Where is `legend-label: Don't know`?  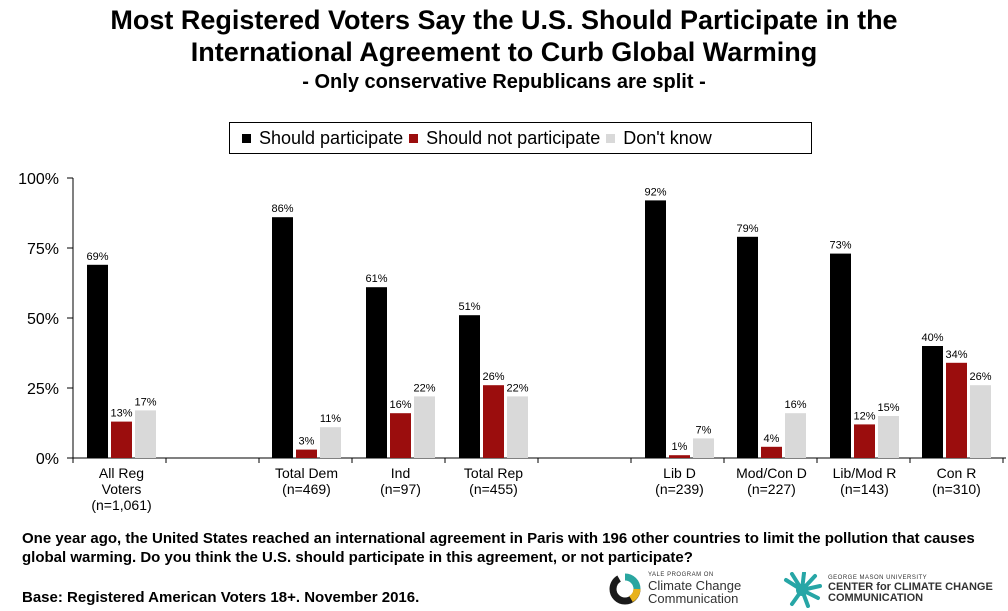 legend-label: Don't know is located at coordinates (667, 137).